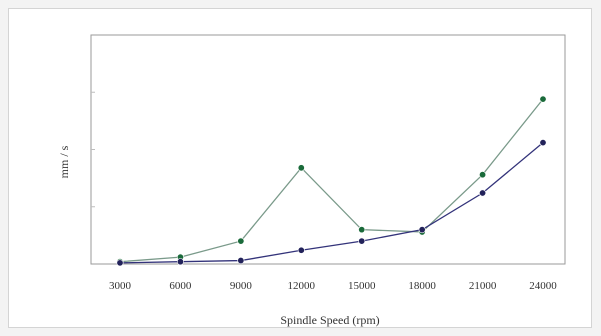 The height and width of the screenshot is (336, 601). Describe the element at coordinates (120, 286) in the screenshot. I see `x-tick-label: 3000` at that location.